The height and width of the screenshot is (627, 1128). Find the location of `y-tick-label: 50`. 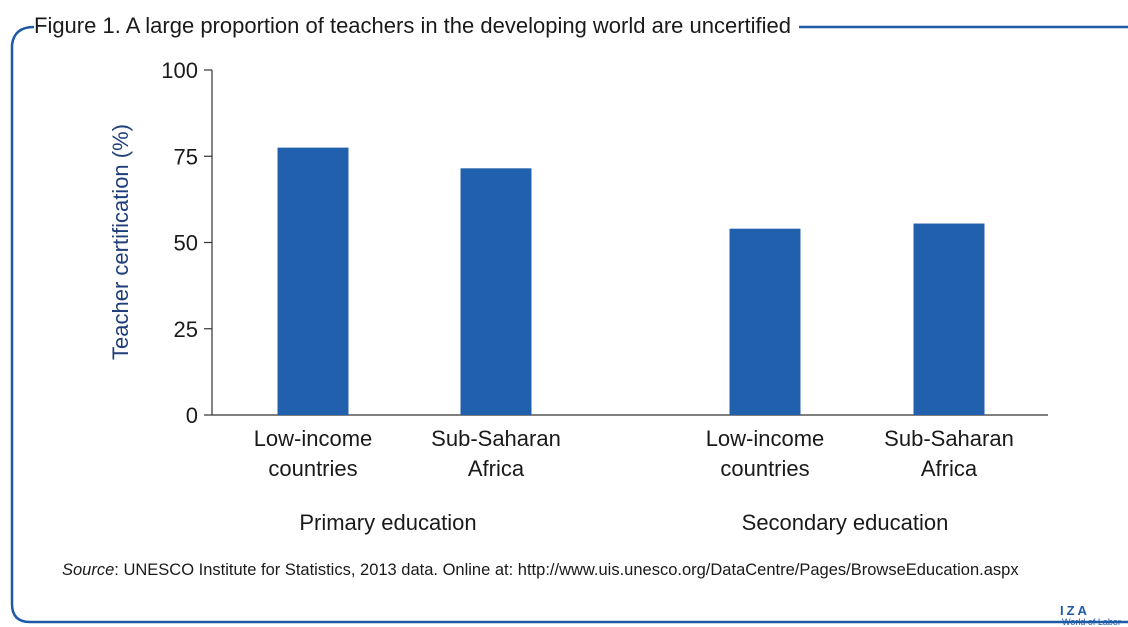

y-tick-label: 50 is located at coordinates (186, 243).